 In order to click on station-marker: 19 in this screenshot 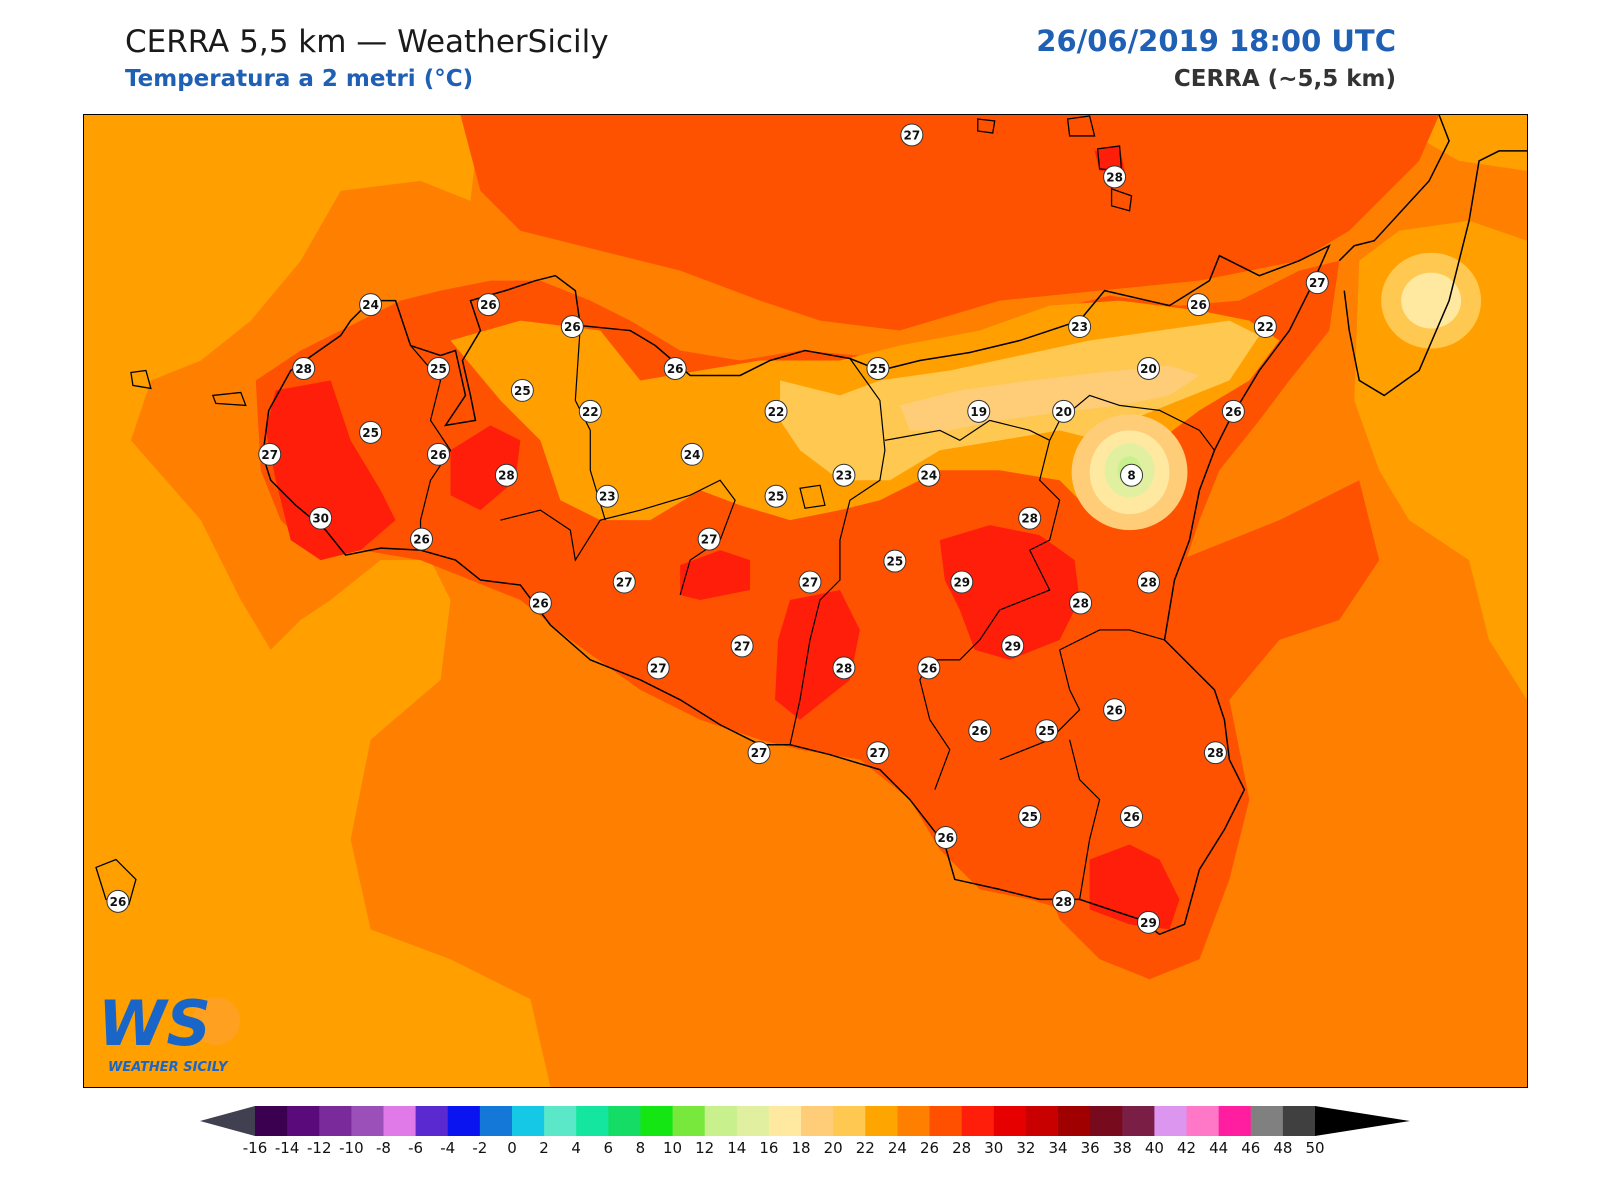, I will do `click(979, 411)`.